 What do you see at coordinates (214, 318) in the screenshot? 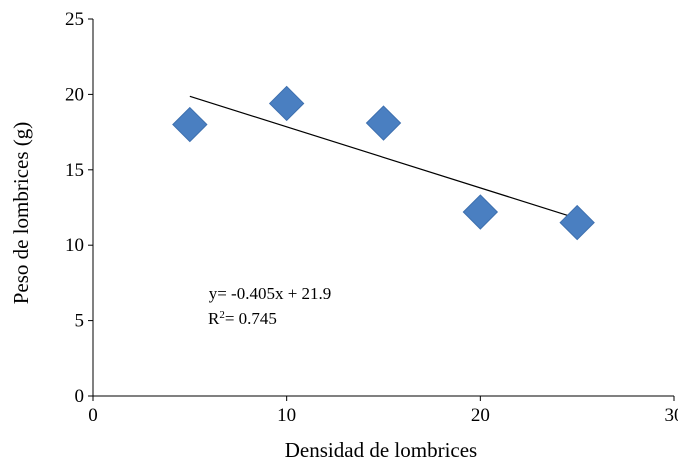
I see `r-squared-prefix: R` at bounding box center [214, 318].